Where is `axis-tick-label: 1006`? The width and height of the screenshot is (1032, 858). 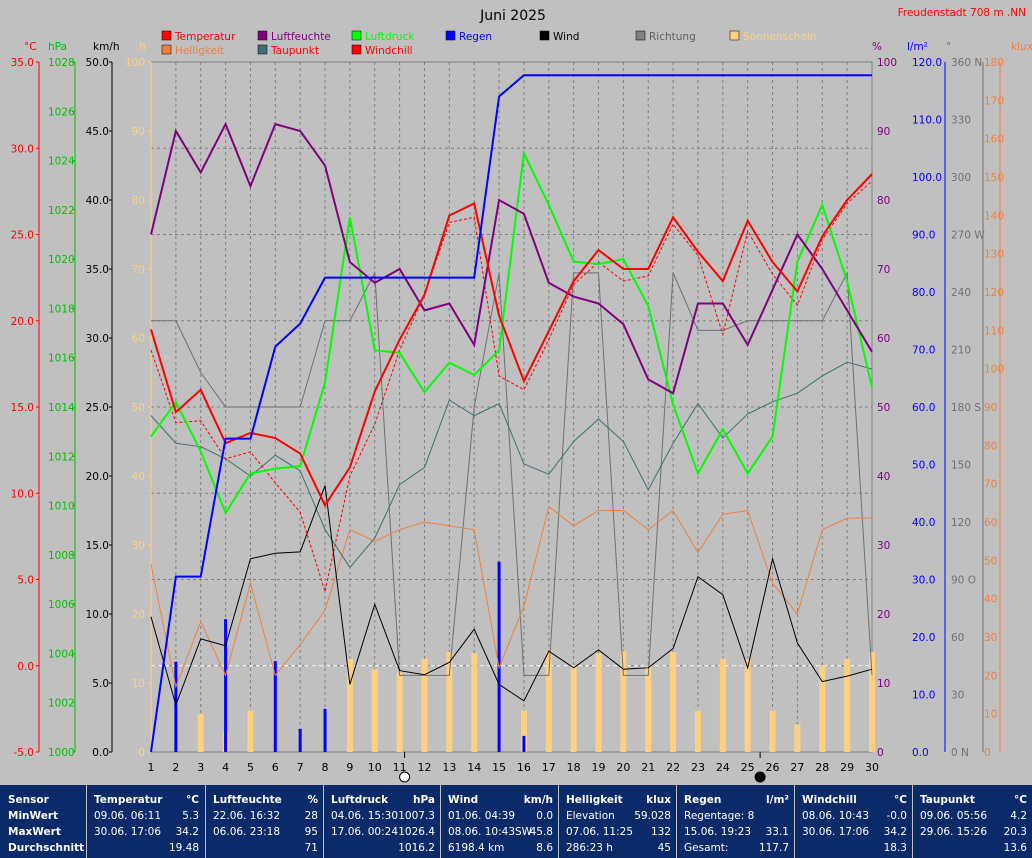
axis-tick-label: 1006 is located at coordinates (61, 605).